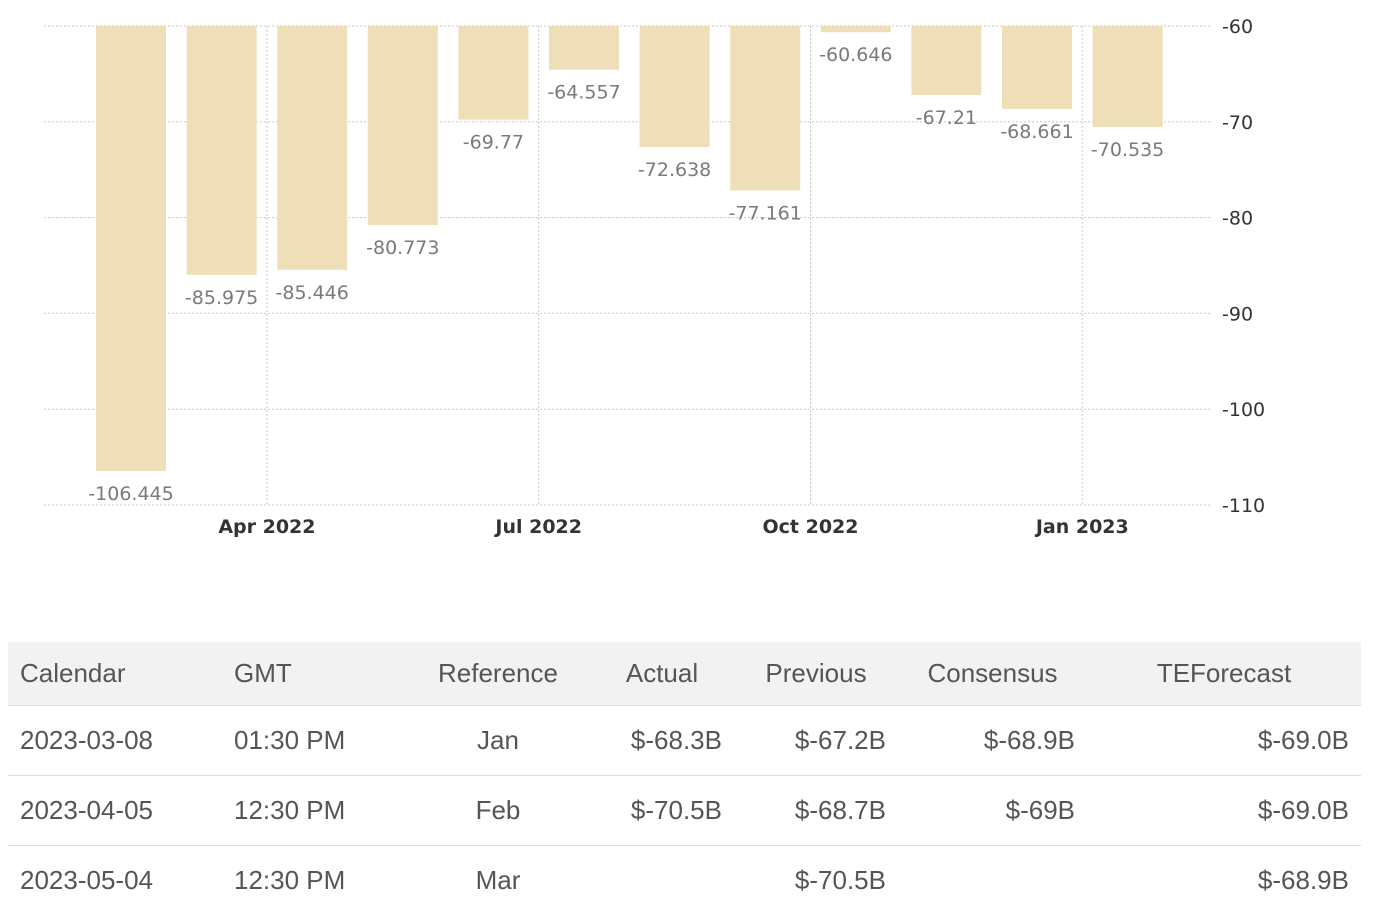 The height and width of the screenshot is (920, 1382). What do you see at coordinates (662, 740) in the screenshot?
I see `cell-actual: $-68.3B` at bounding box center [662, 740].